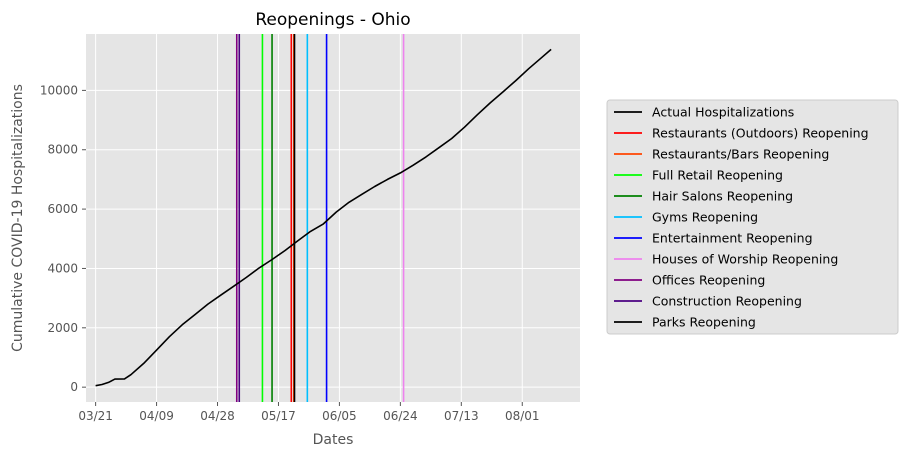 The width and height of the screenshot is (908, 457). I want to click on x-tick-label: 03/21, so click(95, 416).